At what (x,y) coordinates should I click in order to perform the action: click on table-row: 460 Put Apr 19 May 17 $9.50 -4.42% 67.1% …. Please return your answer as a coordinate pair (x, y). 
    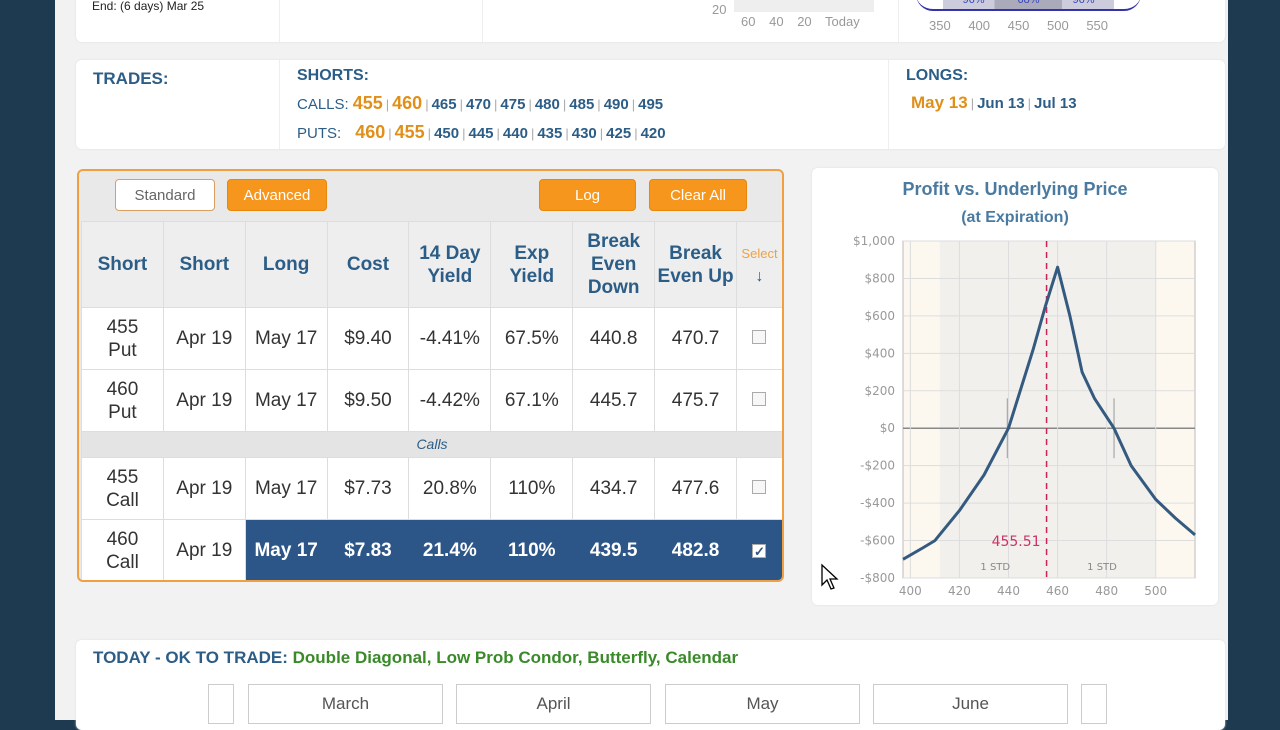
    Looking at the image, I should click on (431, 400).